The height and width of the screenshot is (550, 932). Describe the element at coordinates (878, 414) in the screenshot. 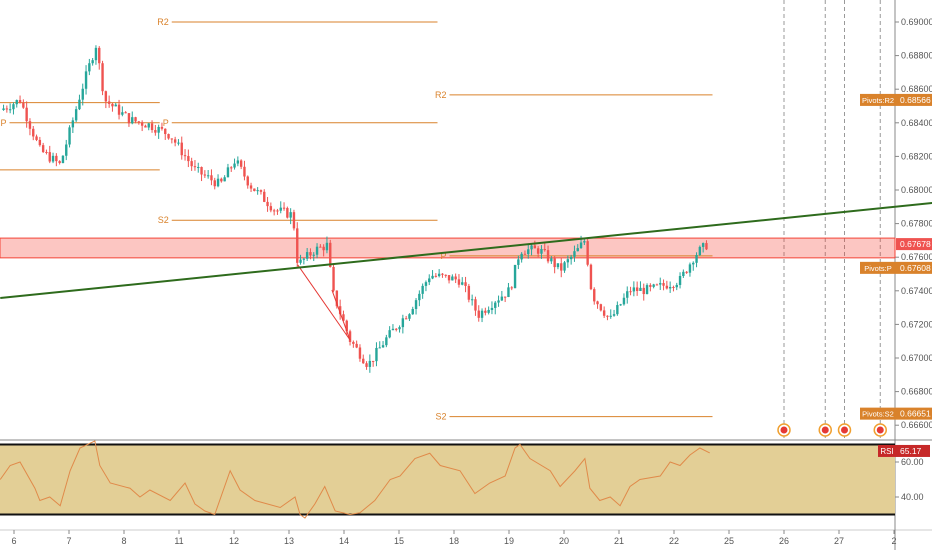

I see `price-label-name: Pivots:S2` at that location.